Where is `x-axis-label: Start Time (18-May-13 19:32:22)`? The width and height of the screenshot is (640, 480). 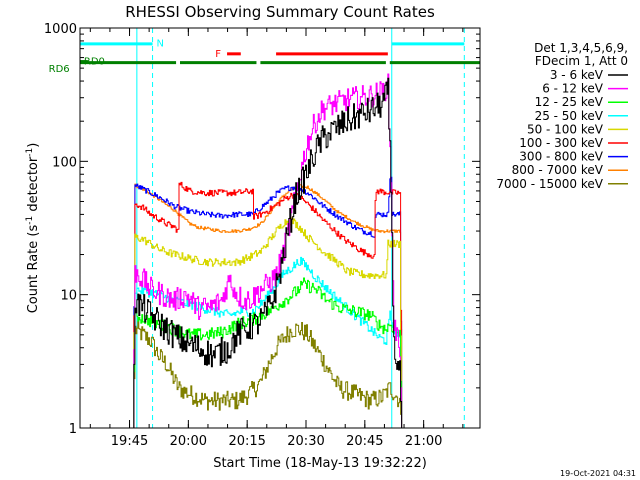 x-axis-label: Start Time (18-May-13 19:32:22) is located at coordinates (320, 463).